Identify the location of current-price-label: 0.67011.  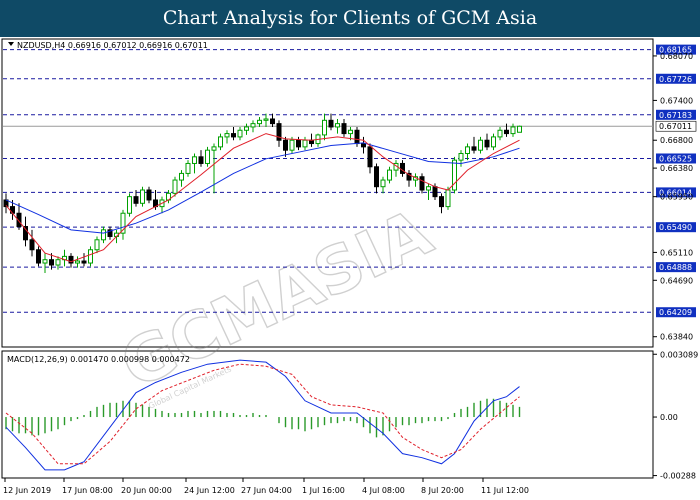
(675, 126).